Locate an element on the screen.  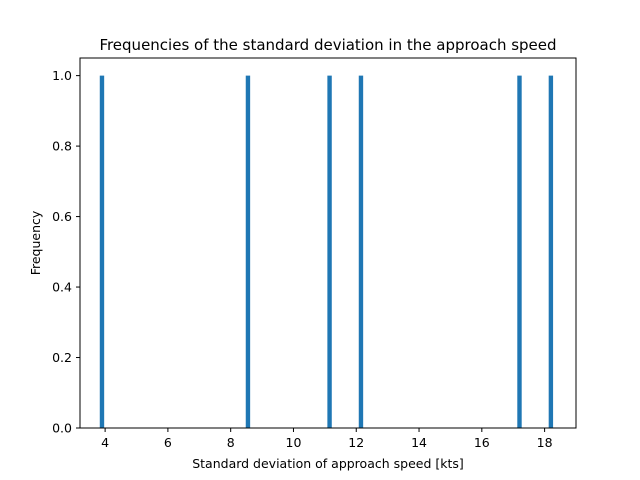
x-tick-label: 16 is located at coordinates (482, 442).